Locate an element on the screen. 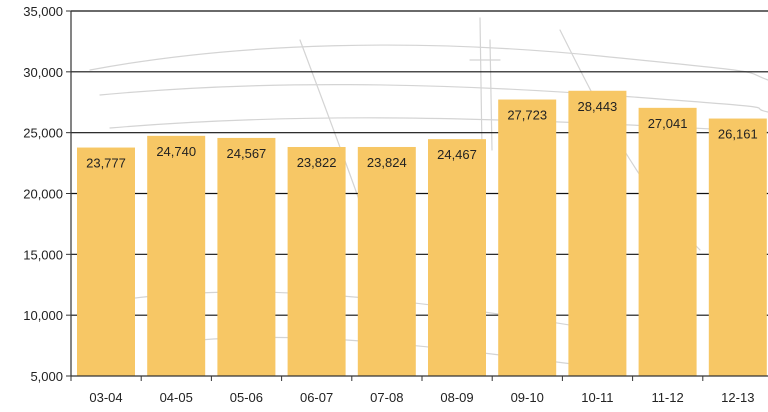 The width and height of the screenshot is (768, 412). x-tick-label: 07-08 is located at coordinates (386, 397).